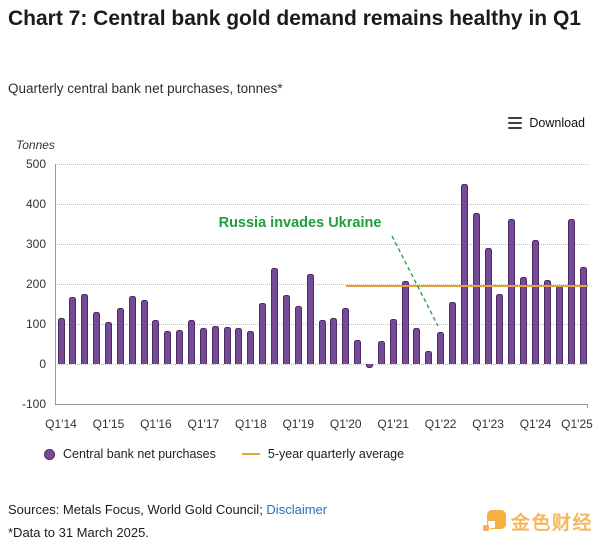 The height and width of the screenshot is (550, 600). What do you see at coordinates (35, 145) in the screenshot?
I see `y-axis-title: Tonnes` at bounding box center [35, 145].